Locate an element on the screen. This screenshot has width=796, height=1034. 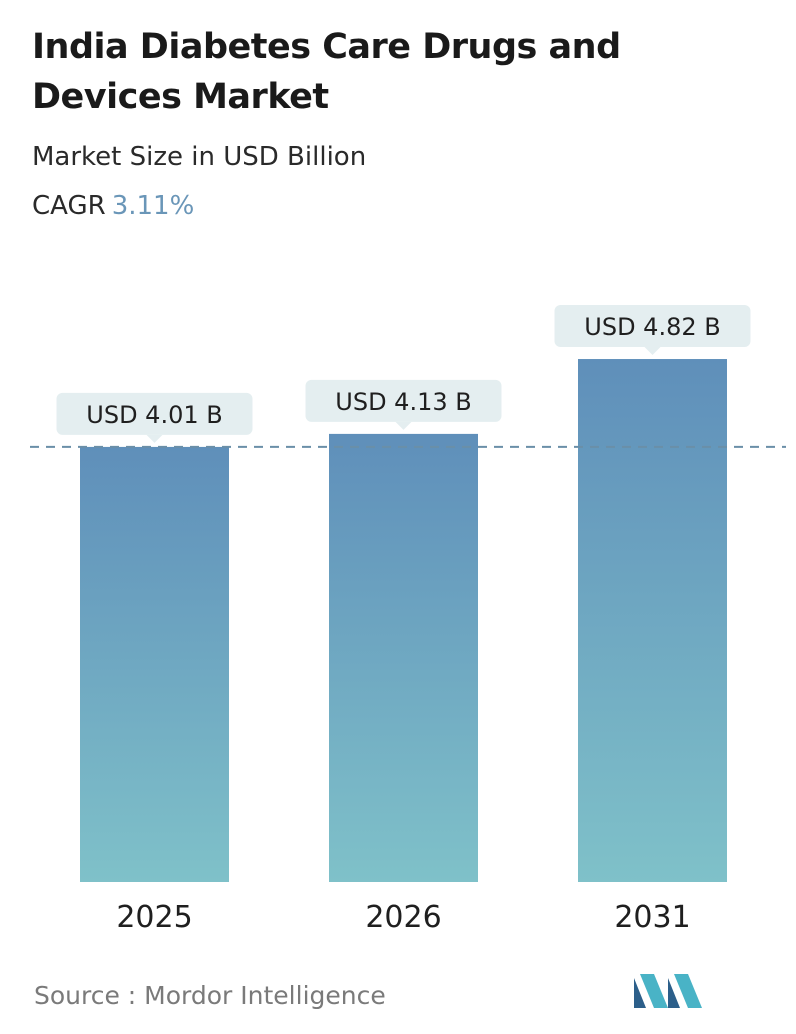
cagr-label: CAGR is located at coordinates (69, 206).